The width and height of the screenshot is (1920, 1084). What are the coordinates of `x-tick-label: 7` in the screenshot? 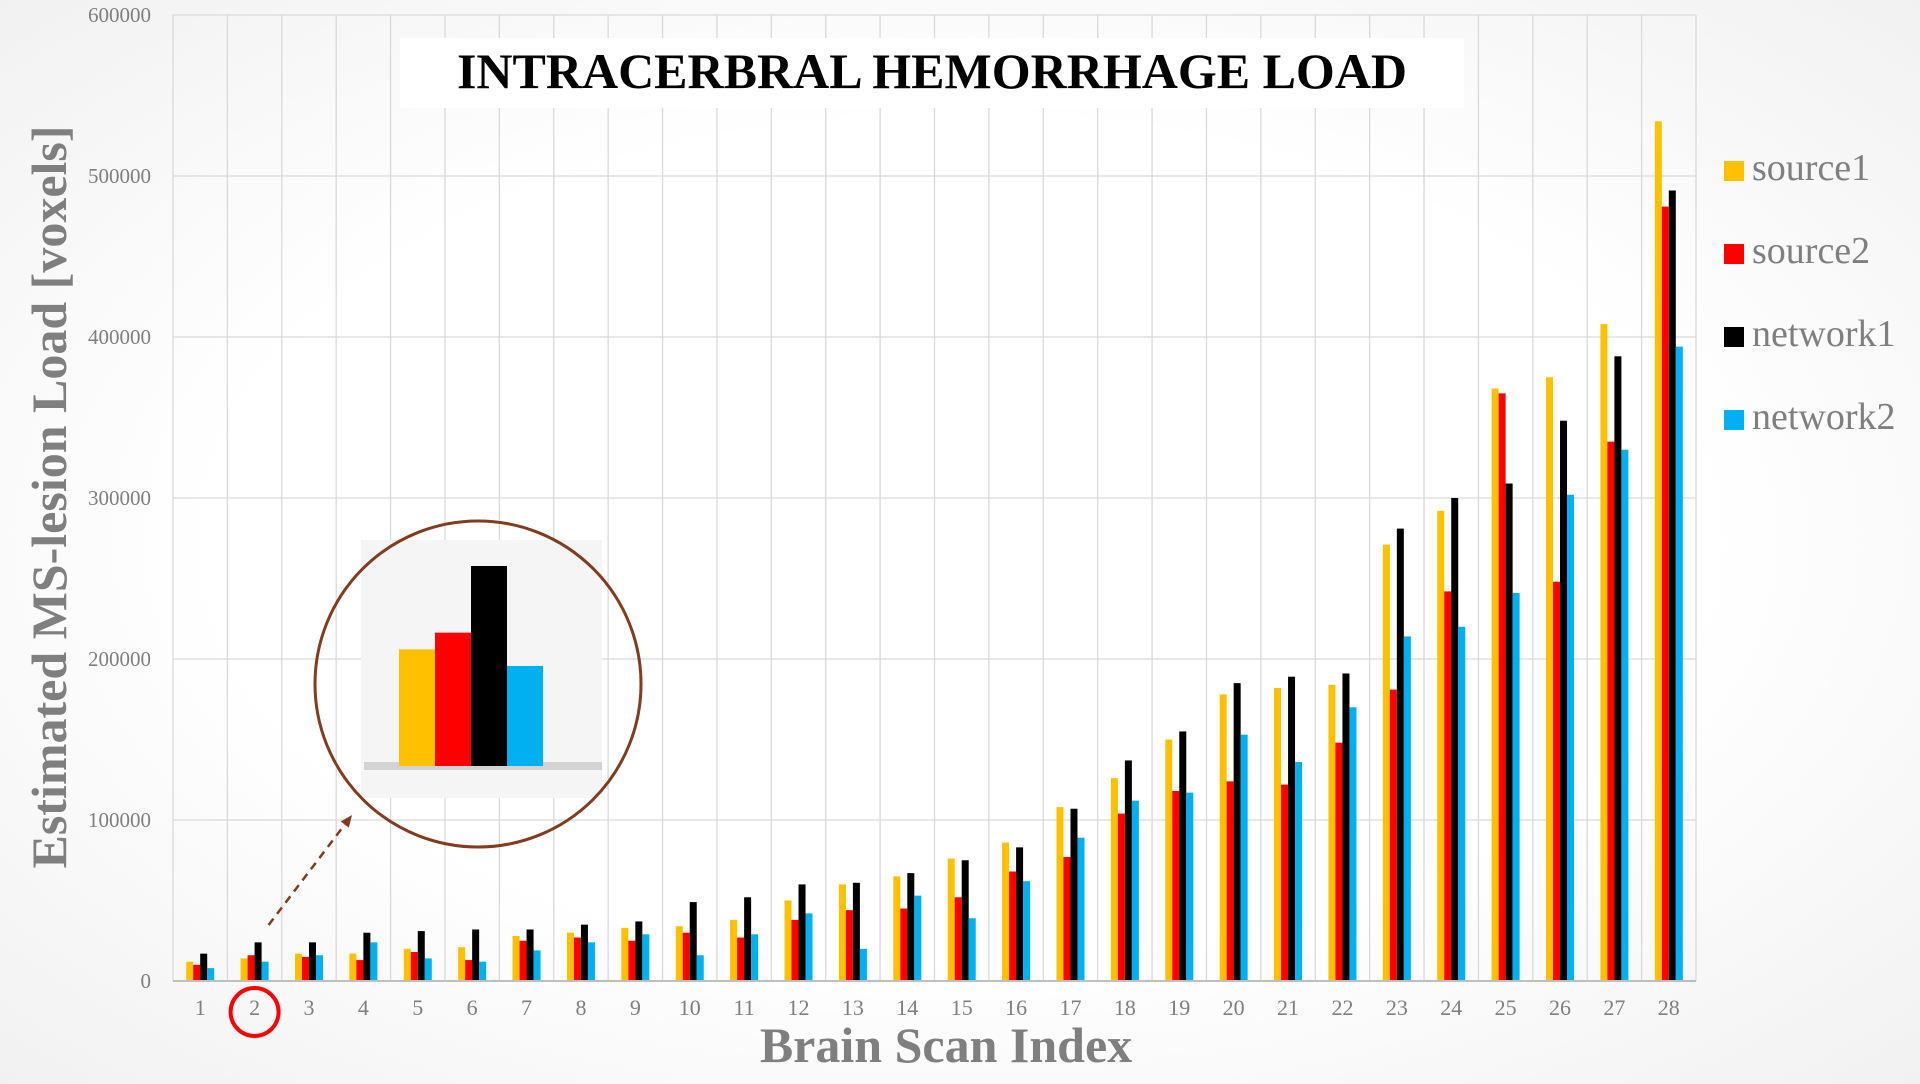 It's located at (526, 1007).